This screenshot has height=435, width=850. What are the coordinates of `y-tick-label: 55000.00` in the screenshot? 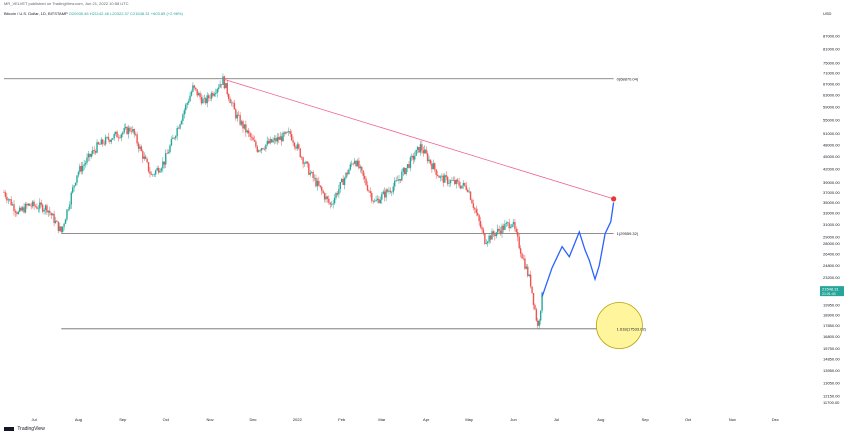 It's located at (831, 119).